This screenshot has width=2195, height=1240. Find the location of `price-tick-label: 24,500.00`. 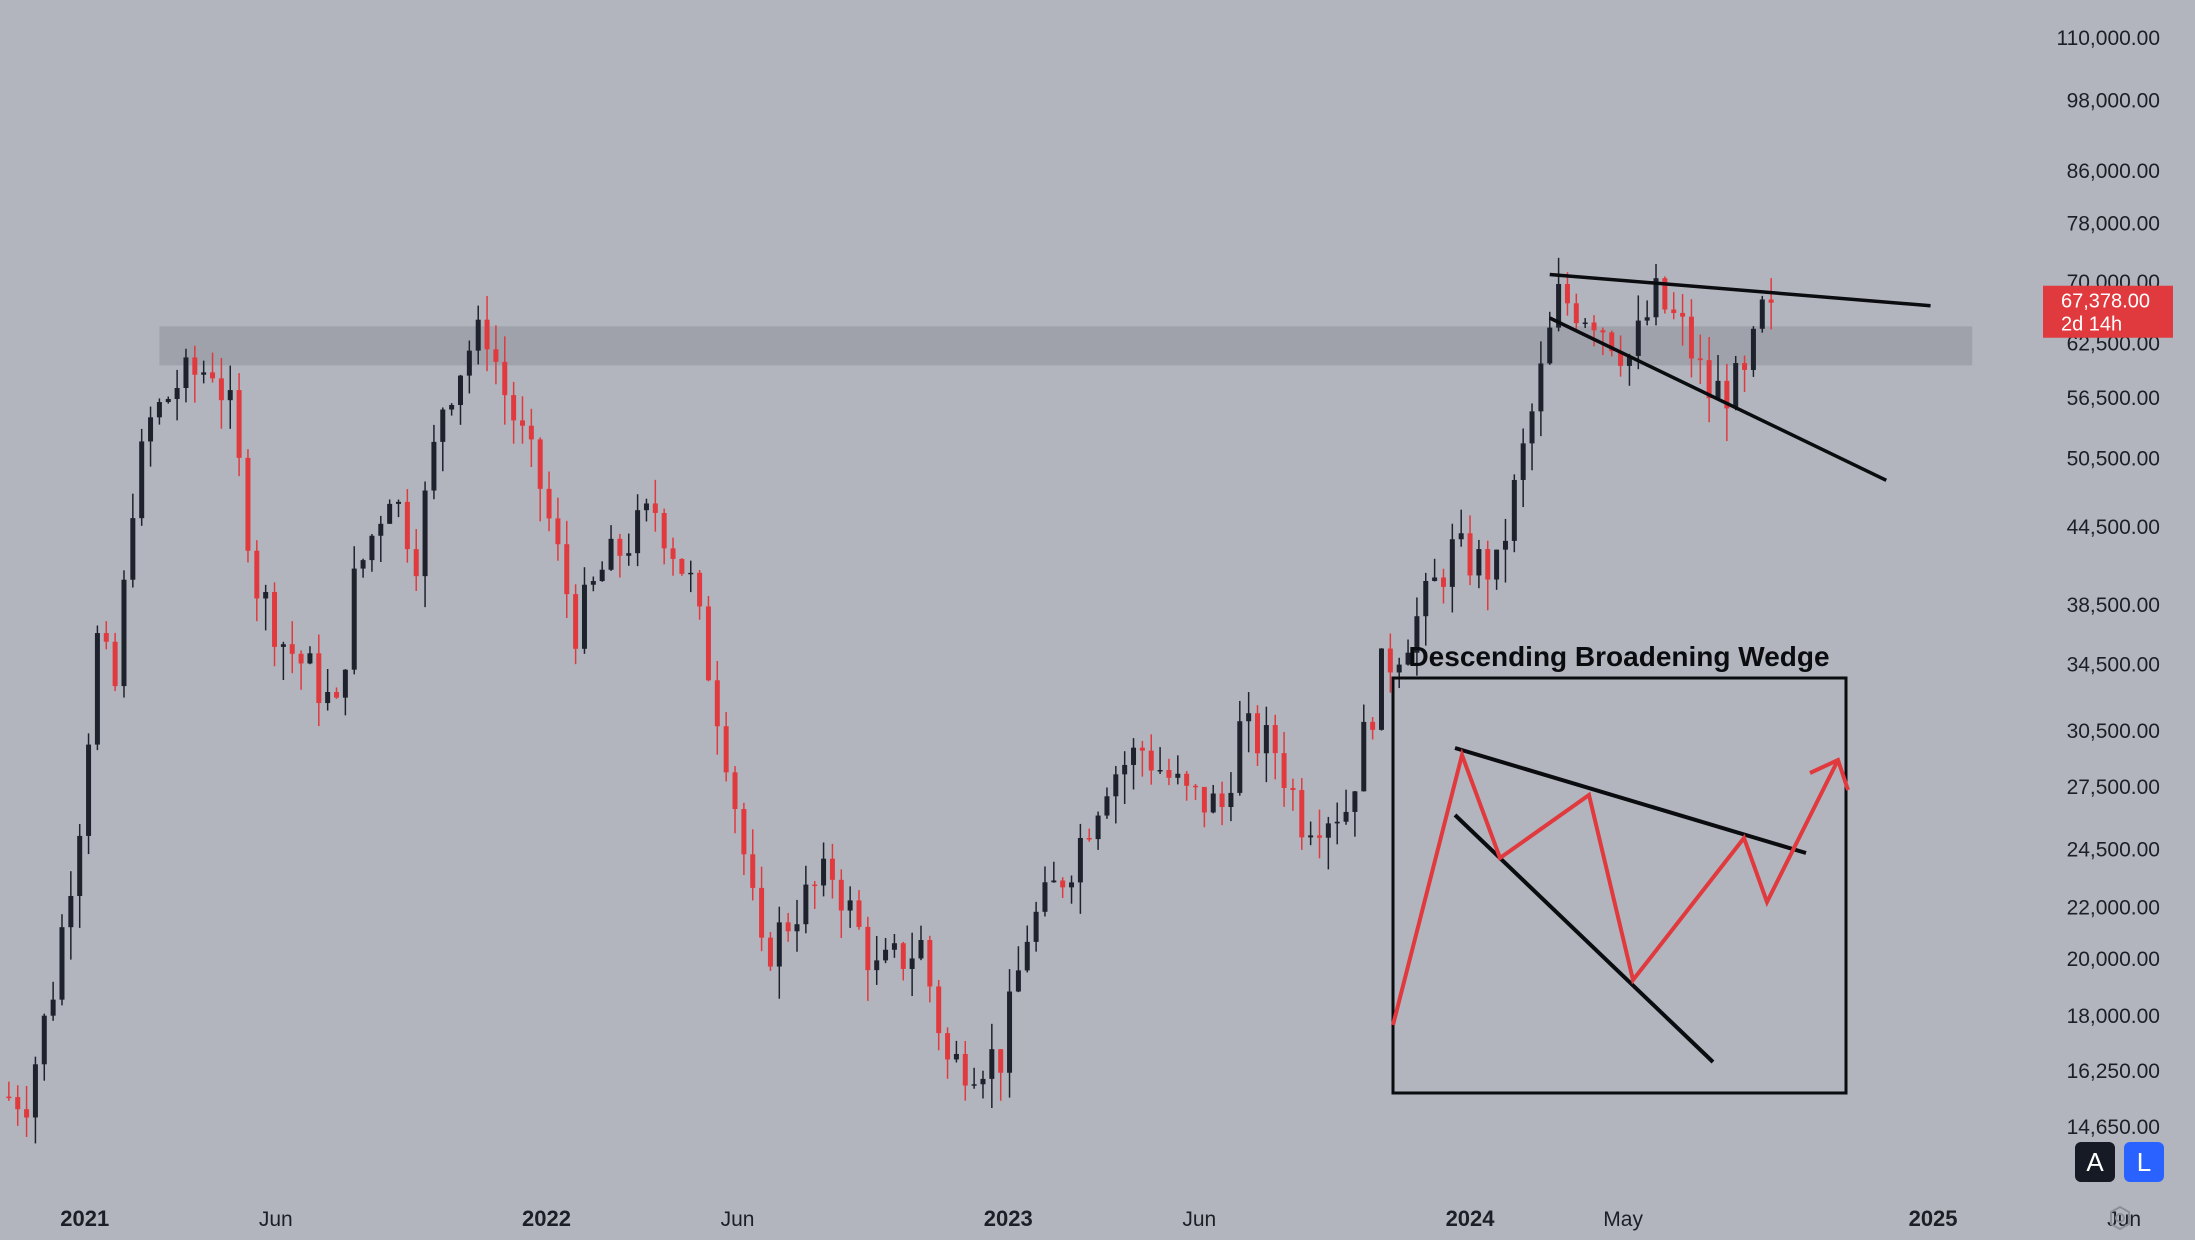

price-tick-label: 24,500.00 is located at coordinates (2113, 849).